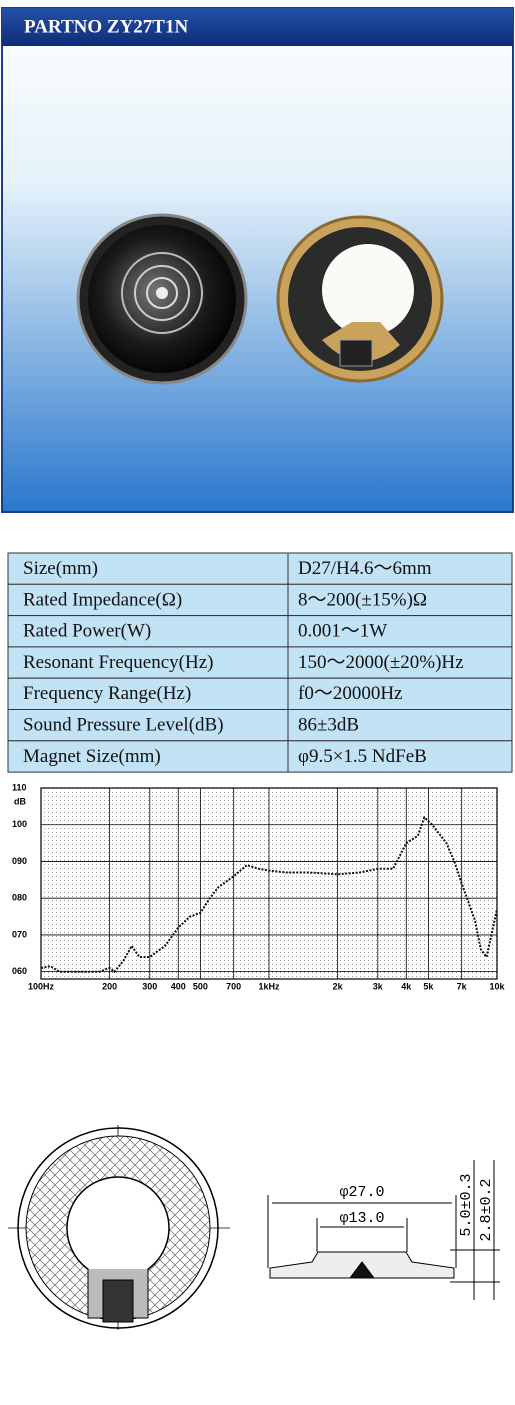 The image size is (515, 1405). What do you see at coordinates (19, 787) in the screenshot?
I see `y-tick-label: 110` at bounding box center [19, 787].